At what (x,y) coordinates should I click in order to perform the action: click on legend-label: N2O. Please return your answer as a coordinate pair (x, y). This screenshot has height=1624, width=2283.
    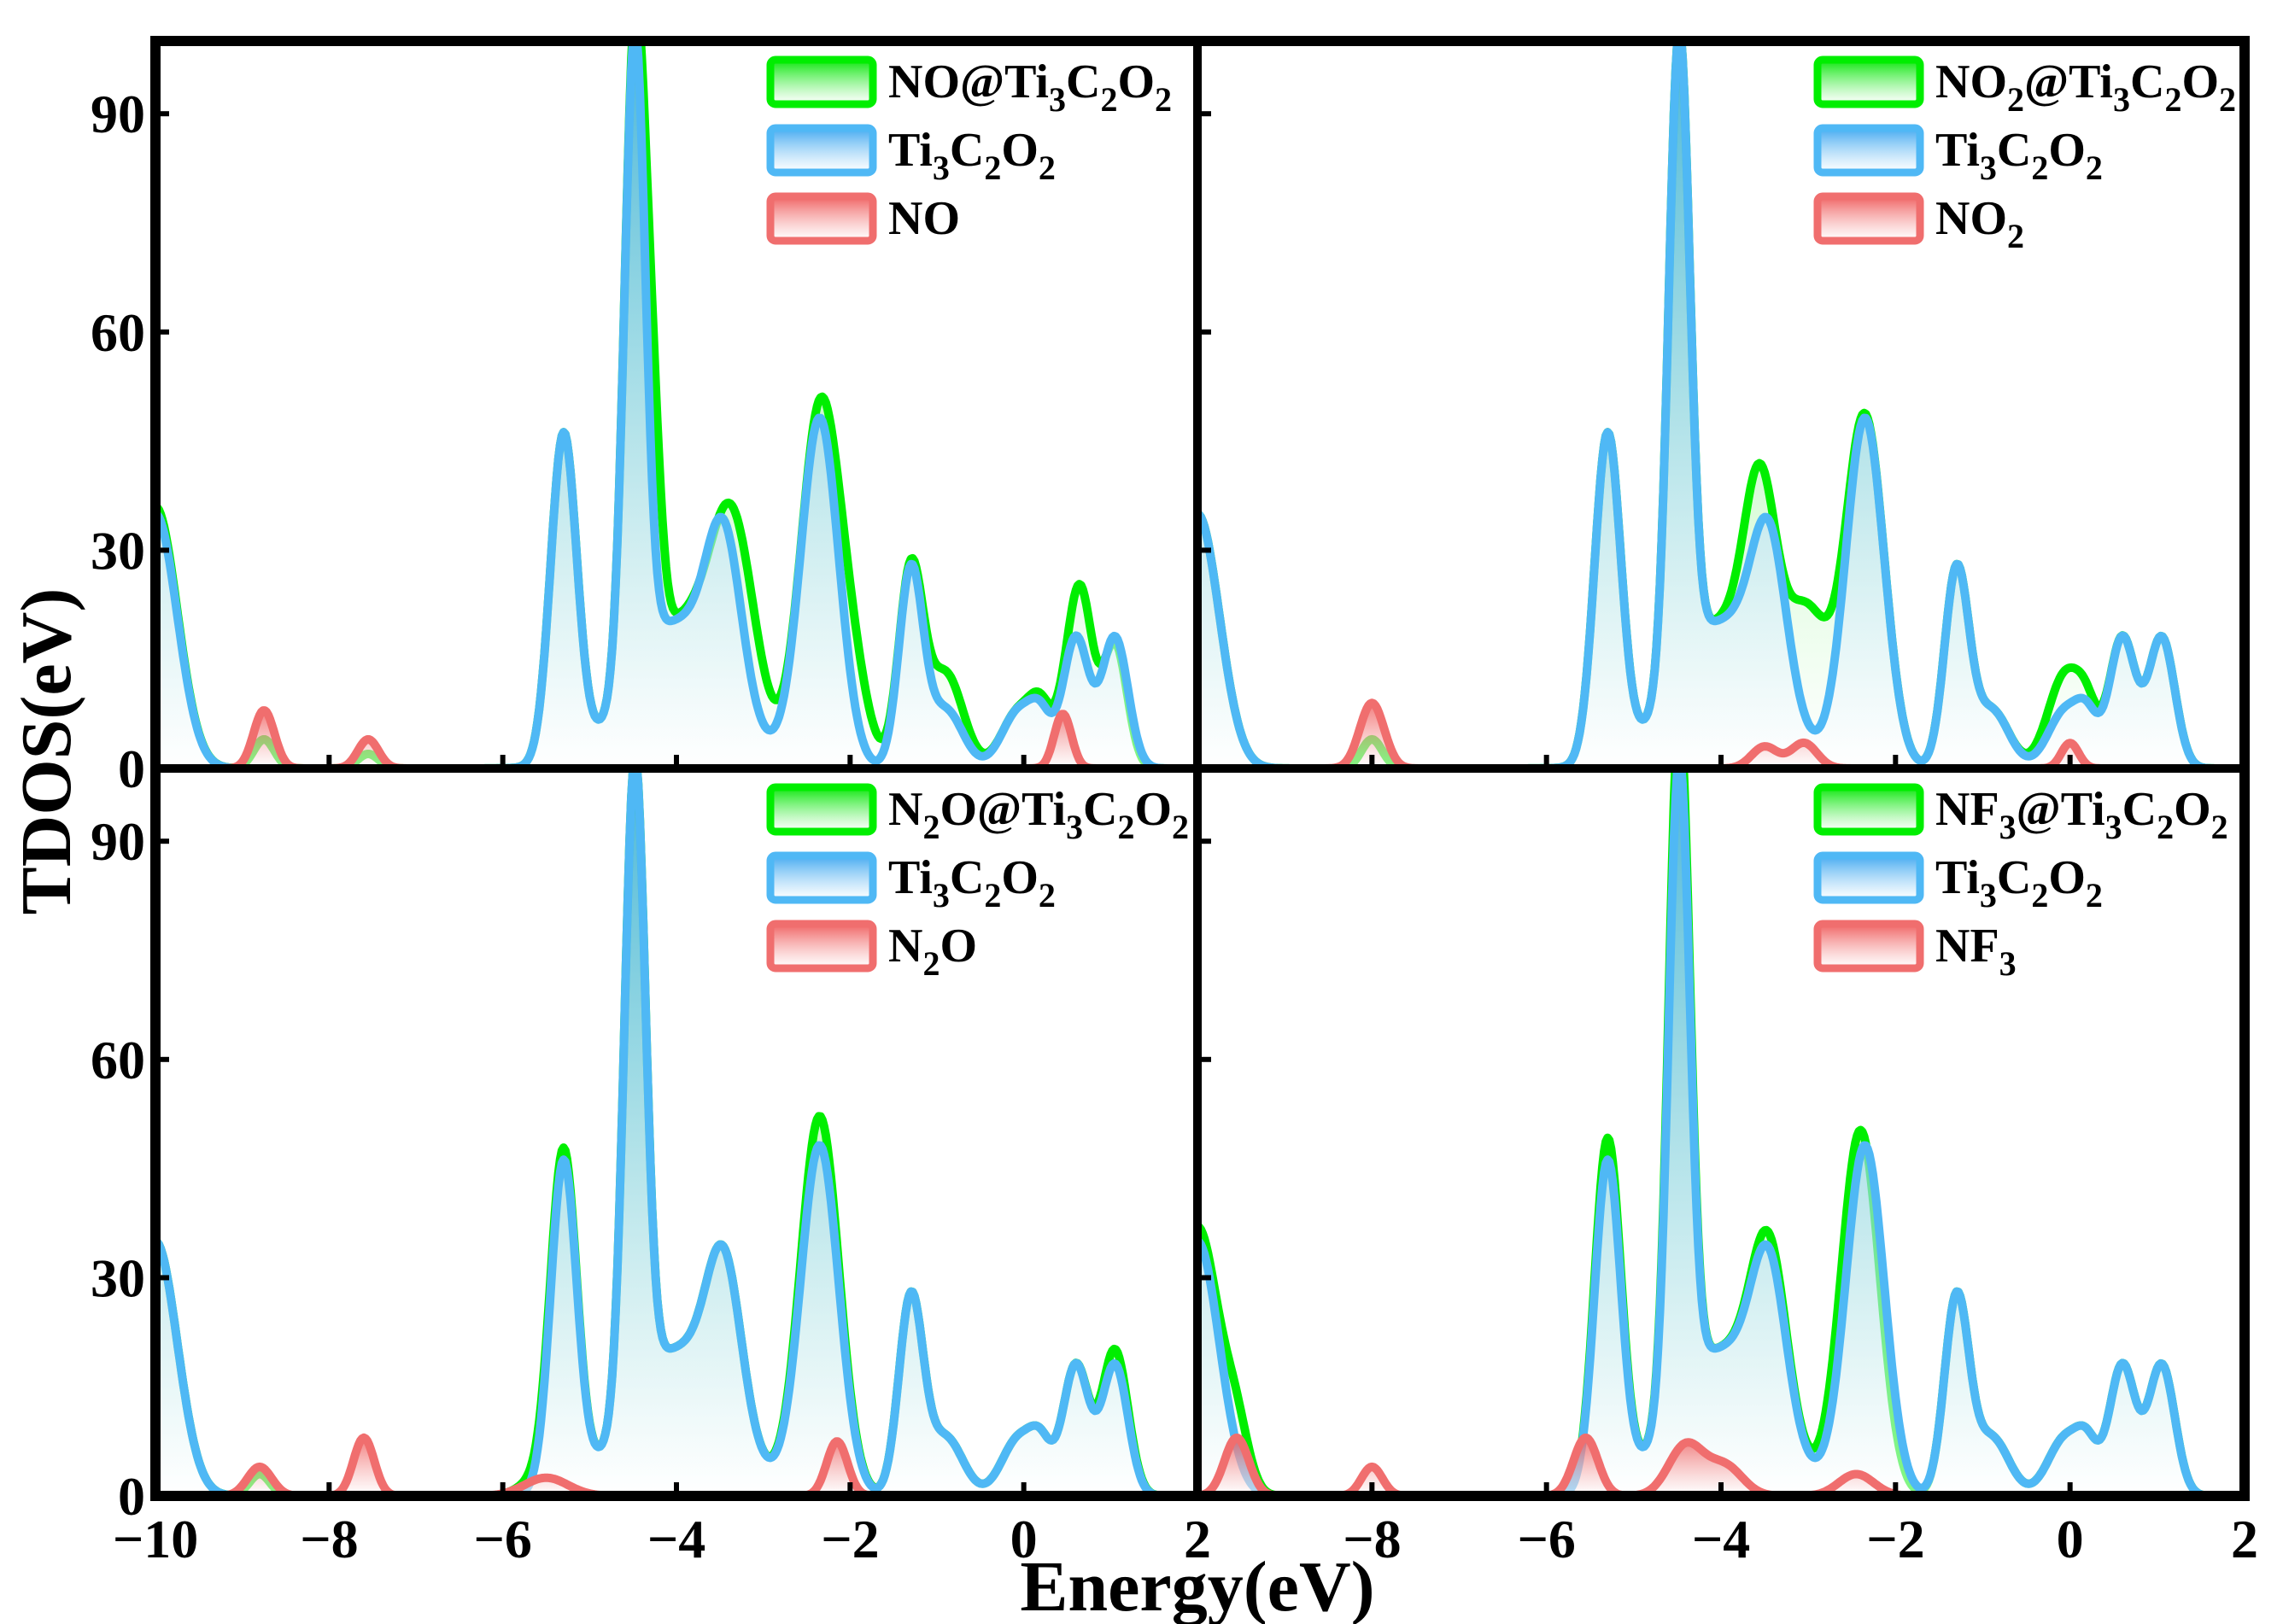
    Looking at the image, I should click on (932, 952).